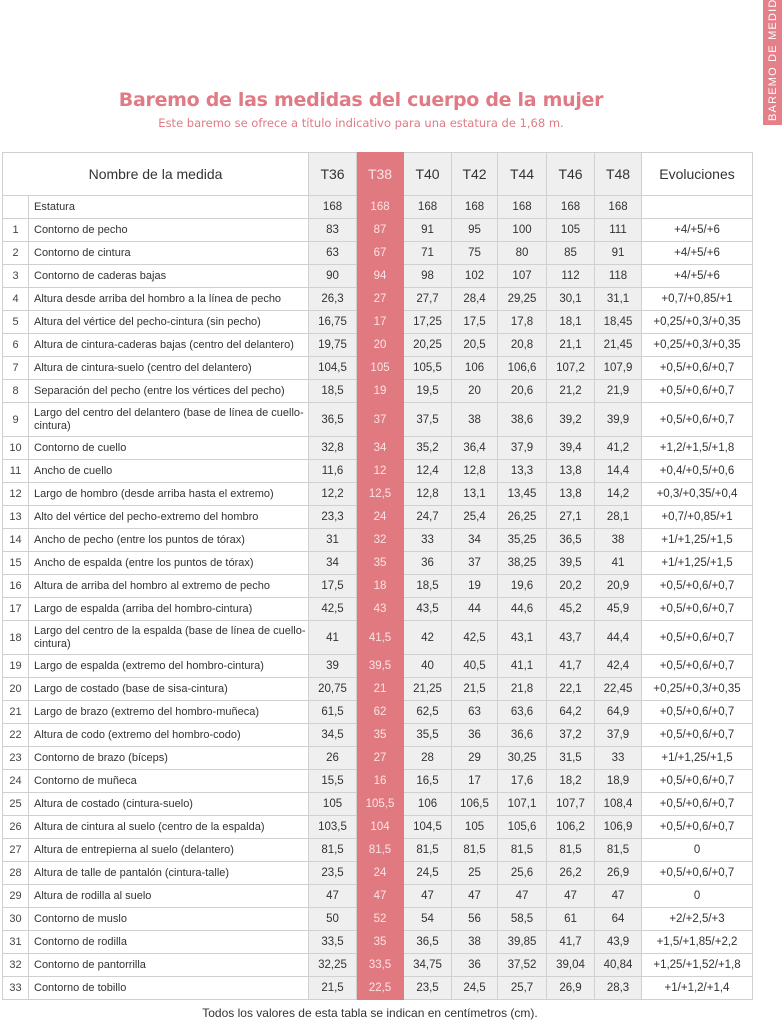  Describe the element at coordinates (697, 804) in the screenshot. I see `evolution: +0,5/+0,6/+0,7` at that location.